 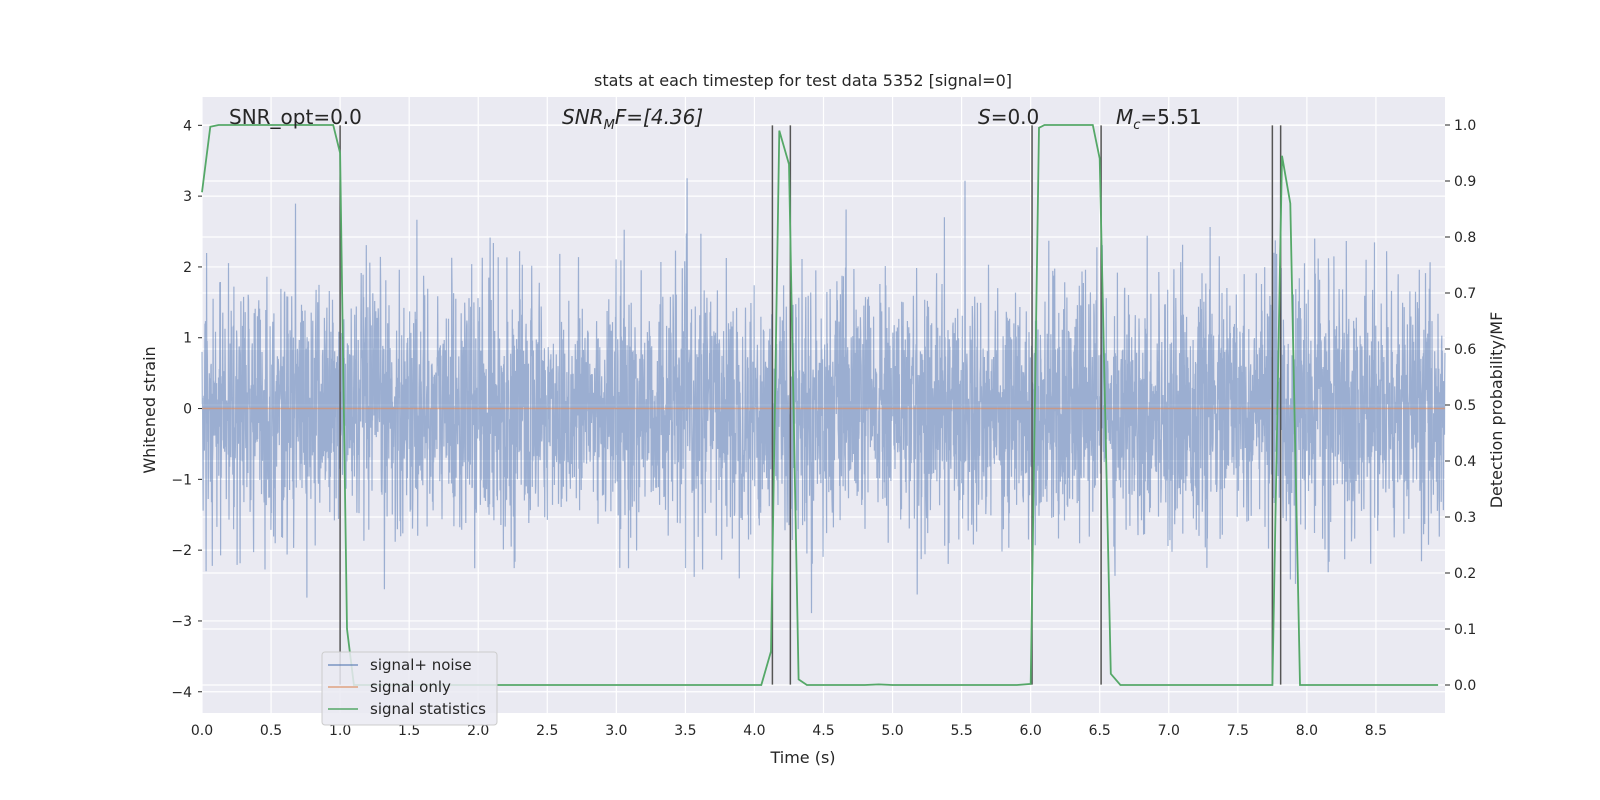 What do you see at coordinates (1100, 731) in the screenshot?
I see `x-tick-label: 6.5` at bounding box center [1100, 731].